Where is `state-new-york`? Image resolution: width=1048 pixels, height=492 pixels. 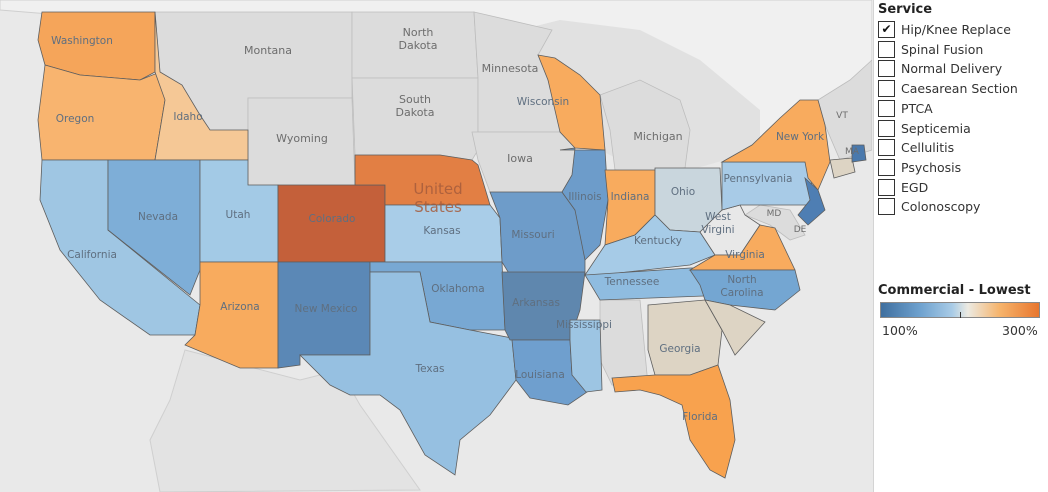
state-new-york is located at coordinates (775, 145).